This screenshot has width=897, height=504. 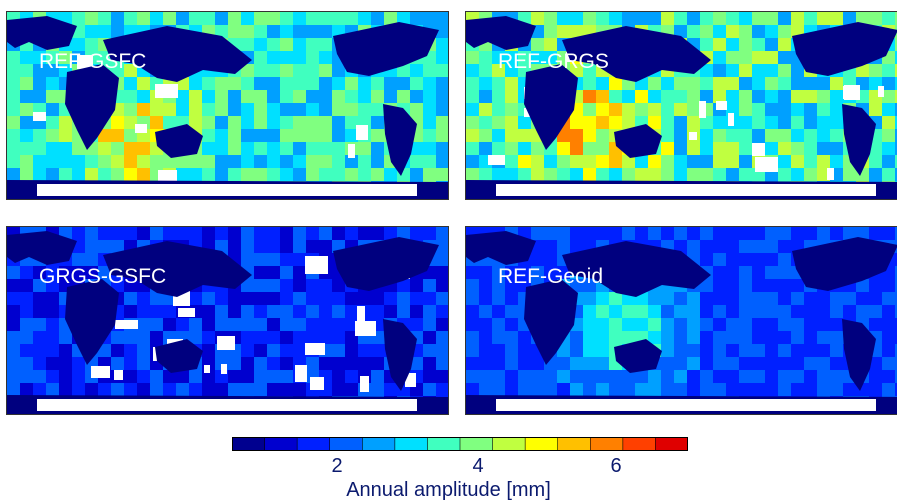 What do you see at coordinates (448, 490) in the screenshot?
I see `colorbar-title: Annual amplitude [mm]` at bounding box center [448, 490].